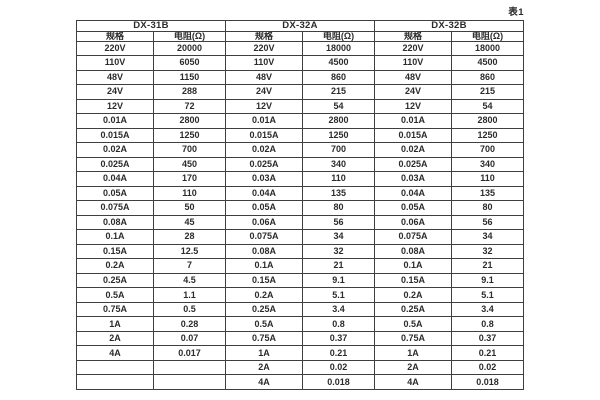 The height and width of the screenshot is (400, 600). I want to click on group-header-dx32a: DX-32A, so click(300, 26).